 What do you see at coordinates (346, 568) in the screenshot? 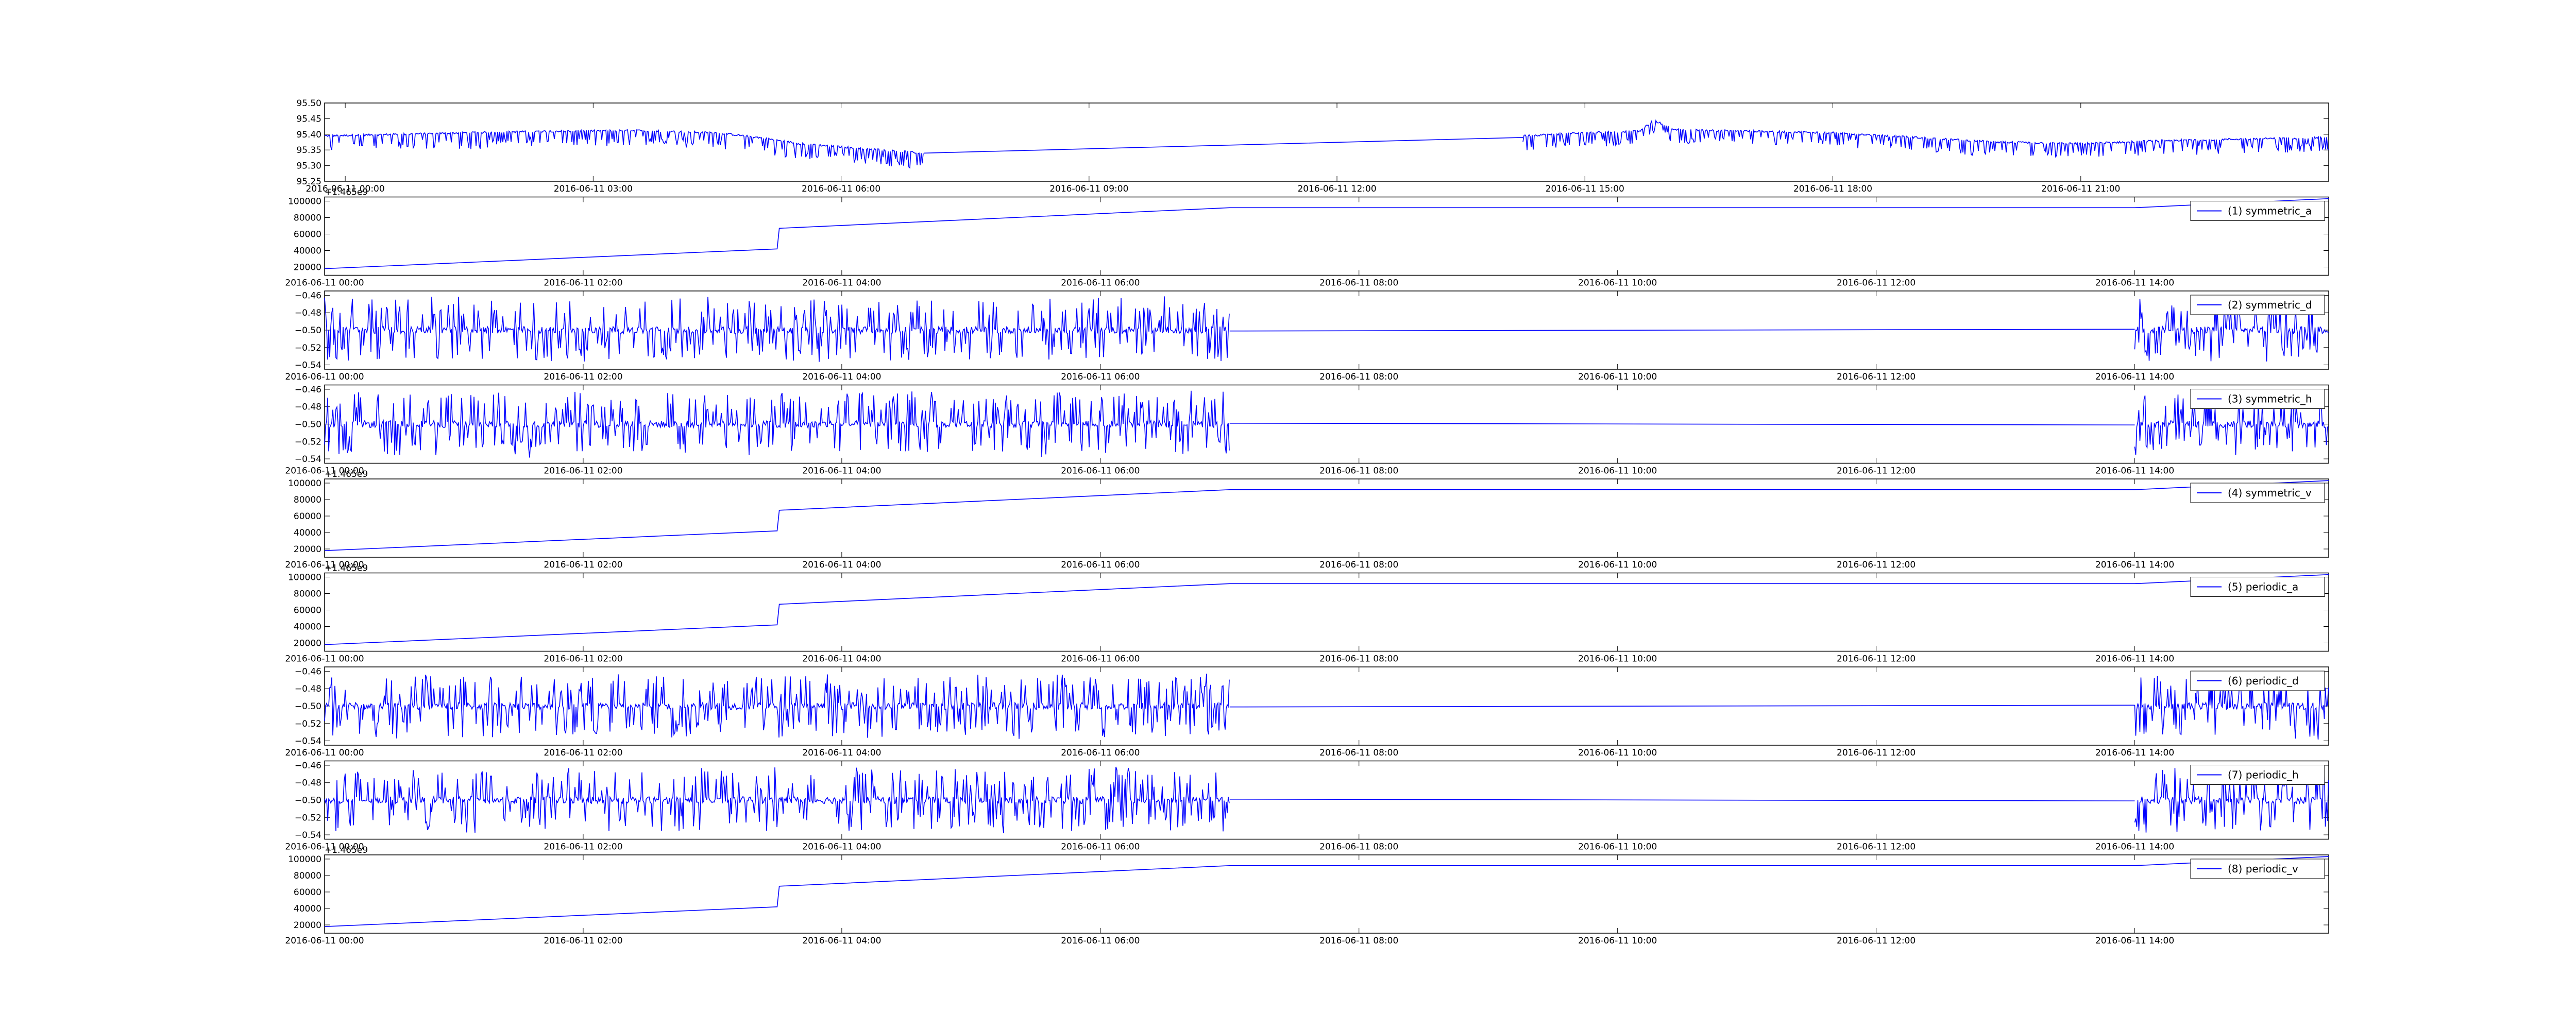
I see `y-offset-label: +1.465e9` at bounding box center [346, 568].